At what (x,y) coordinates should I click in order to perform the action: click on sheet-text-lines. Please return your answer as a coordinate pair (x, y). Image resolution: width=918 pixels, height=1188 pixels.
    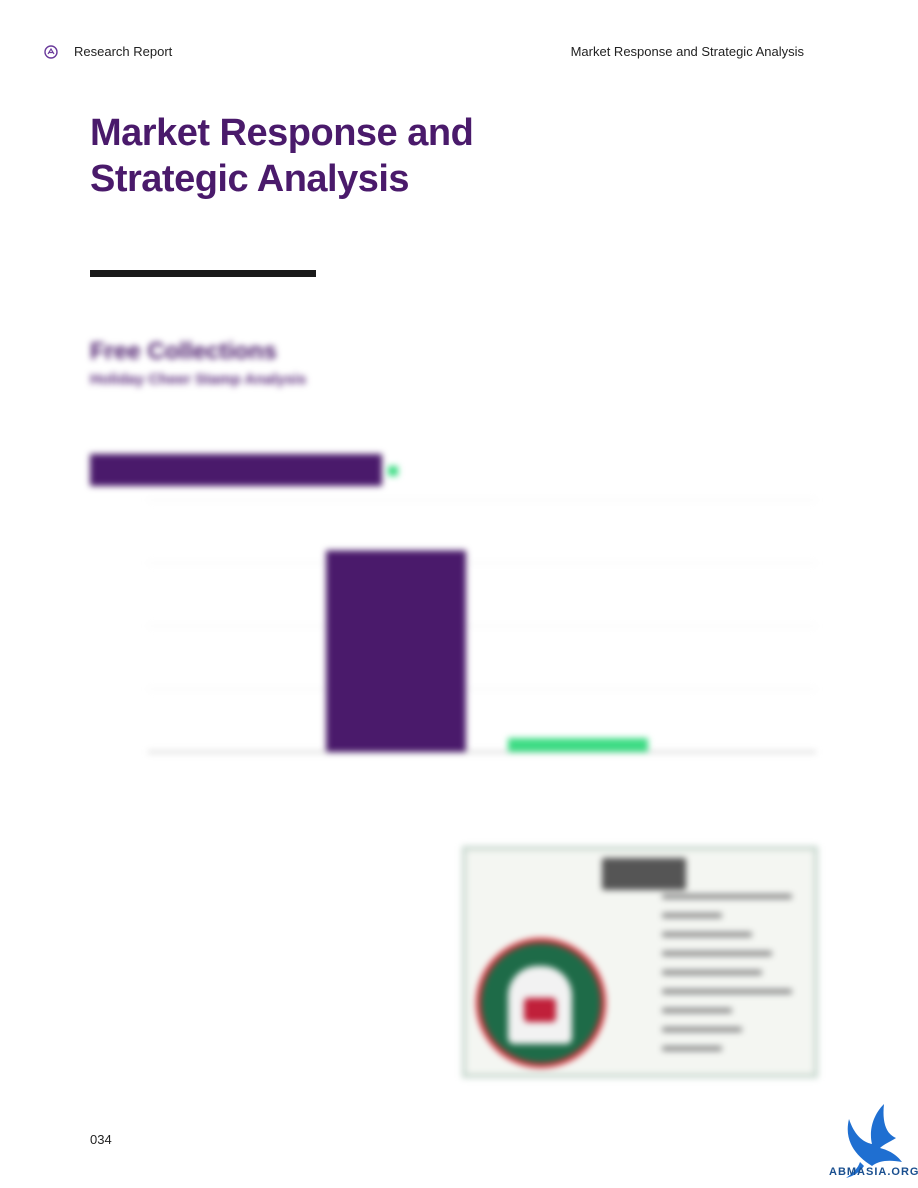
    Looking at the image, I should click on (732, 979).